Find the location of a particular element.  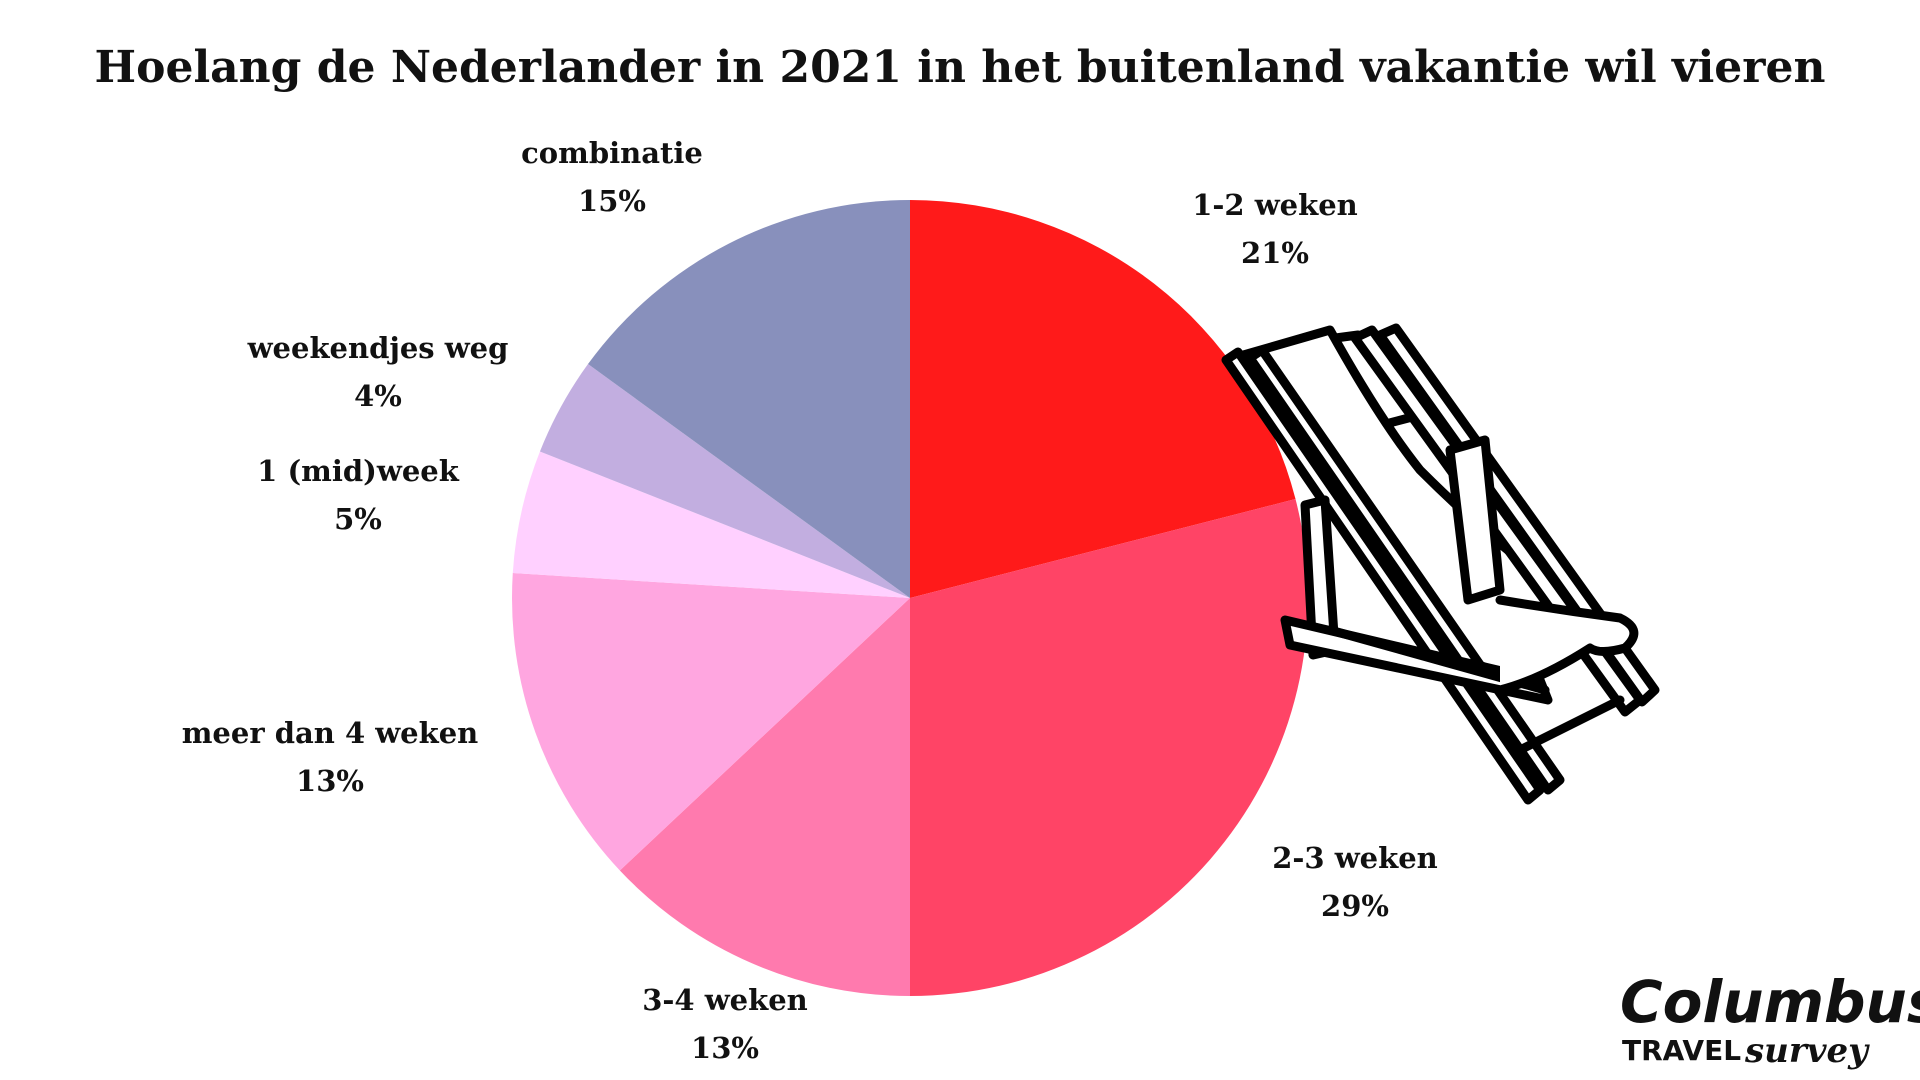

pie-slice-meer-dan-4-weken is located at coordinates (711, 722).